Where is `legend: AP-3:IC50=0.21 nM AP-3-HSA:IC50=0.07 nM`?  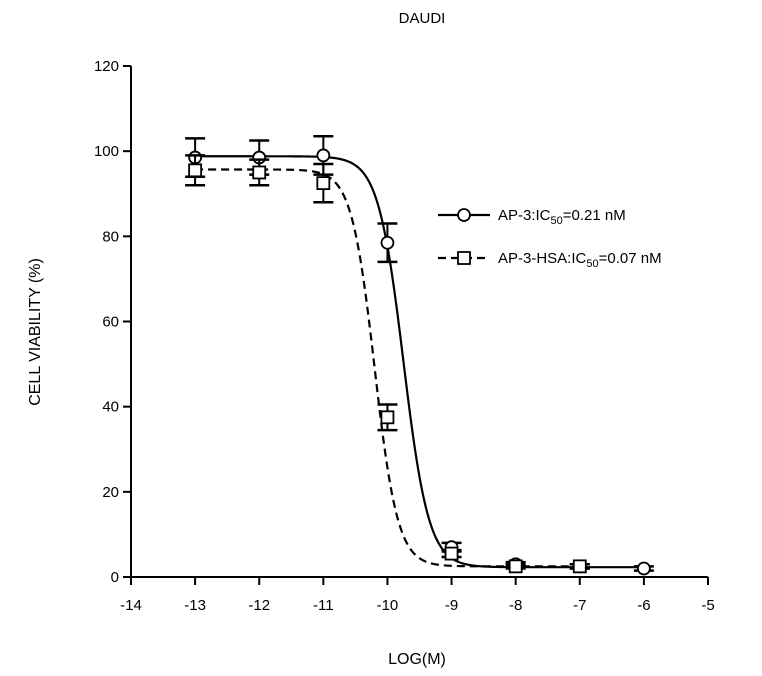 legend: AP-3:IC50=0.21 nM AP-3-HSA:IC50=0.07 nM is located at coordinates (550, 238).